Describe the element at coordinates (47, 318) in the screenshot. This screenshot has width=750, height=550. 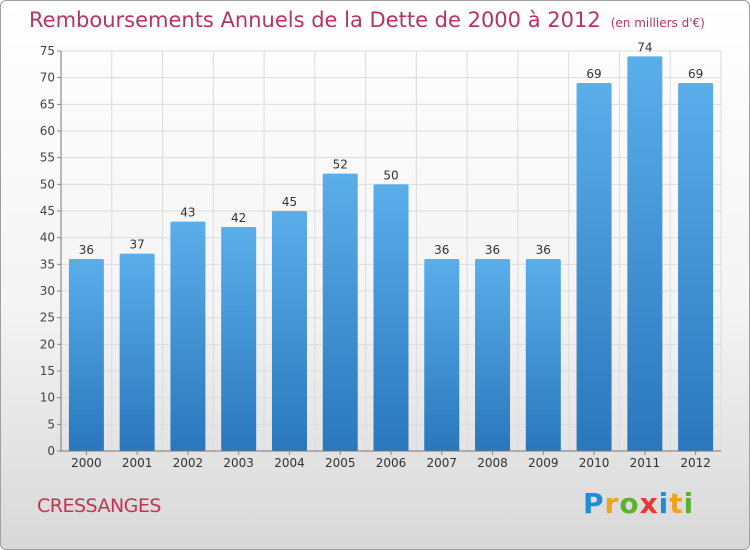
I see `y-tick-label: 25` at that location.